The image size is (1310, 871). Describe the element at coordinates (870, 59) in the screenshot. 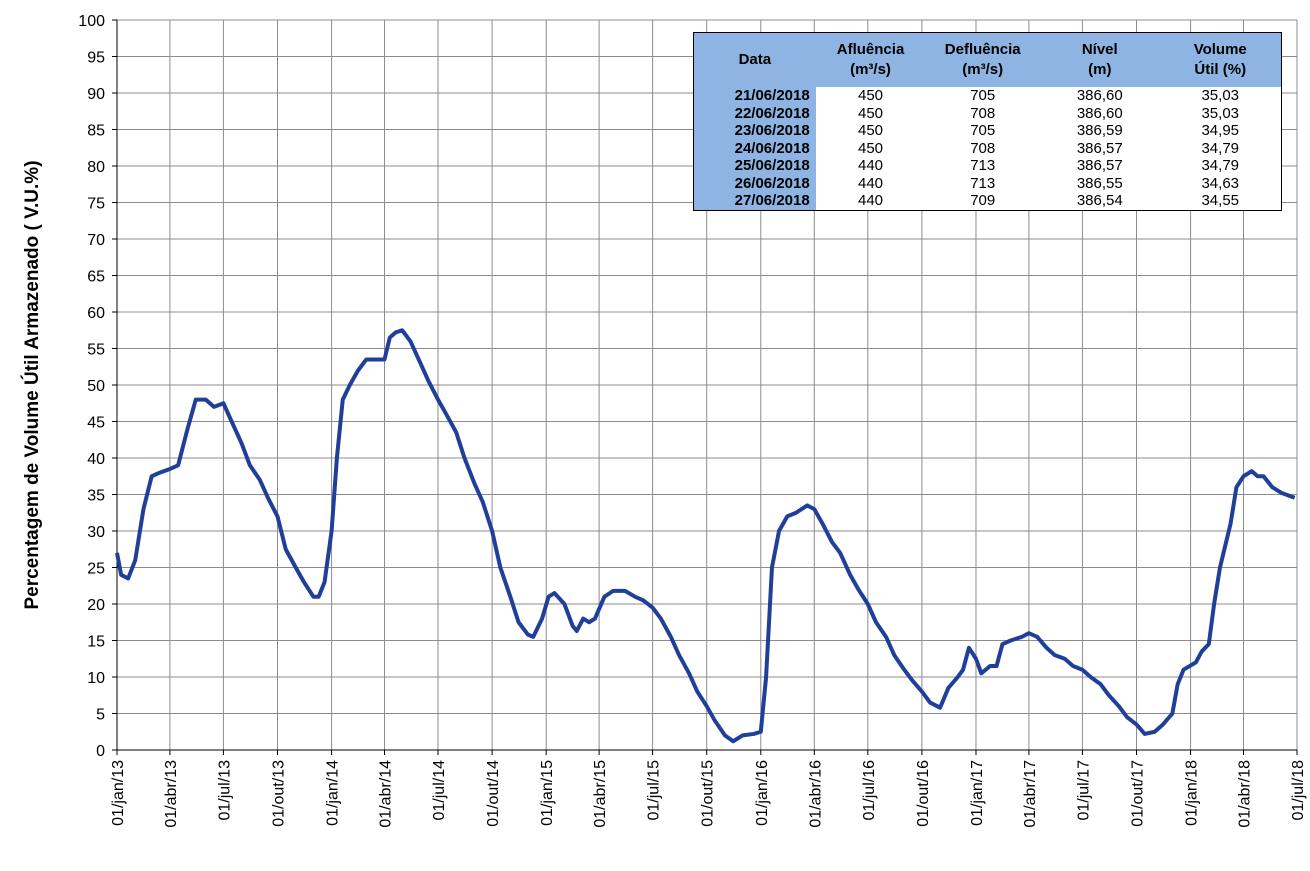

I see `table-header: Afluência (m³/s)` at that location.